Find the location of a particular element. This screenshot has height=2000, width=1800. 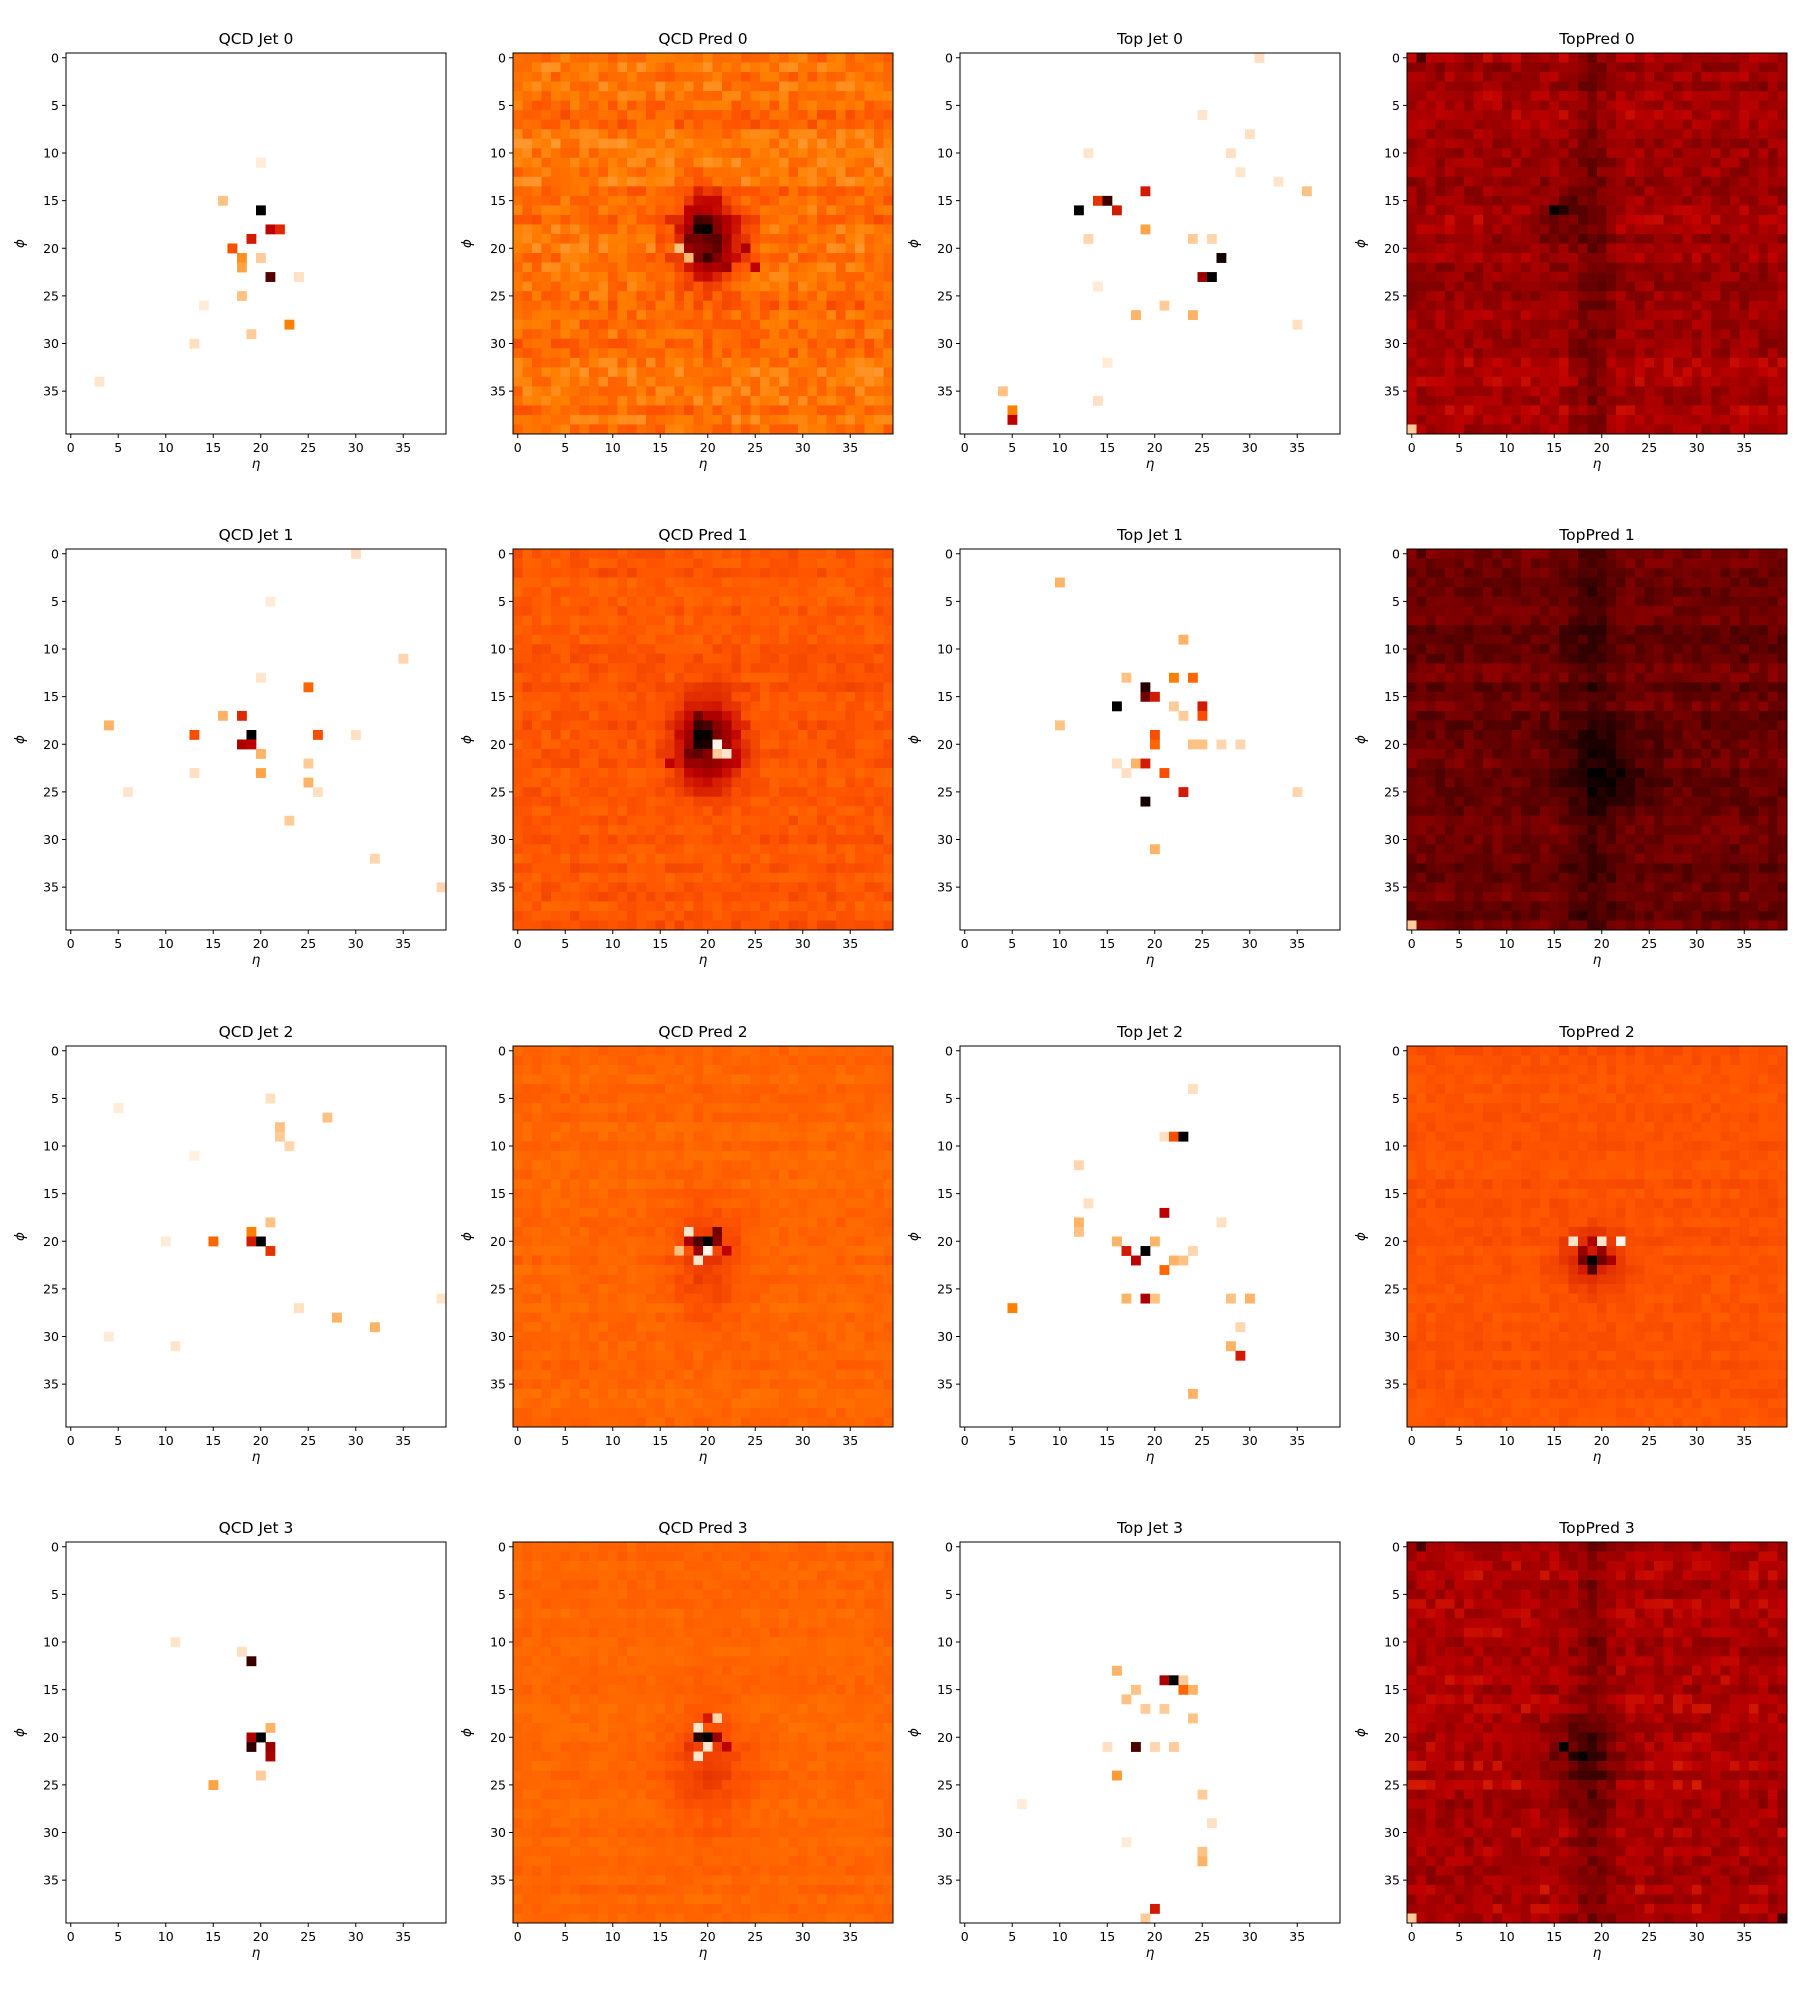

x-tick-label: 0 is located at coordinates (518, 447).